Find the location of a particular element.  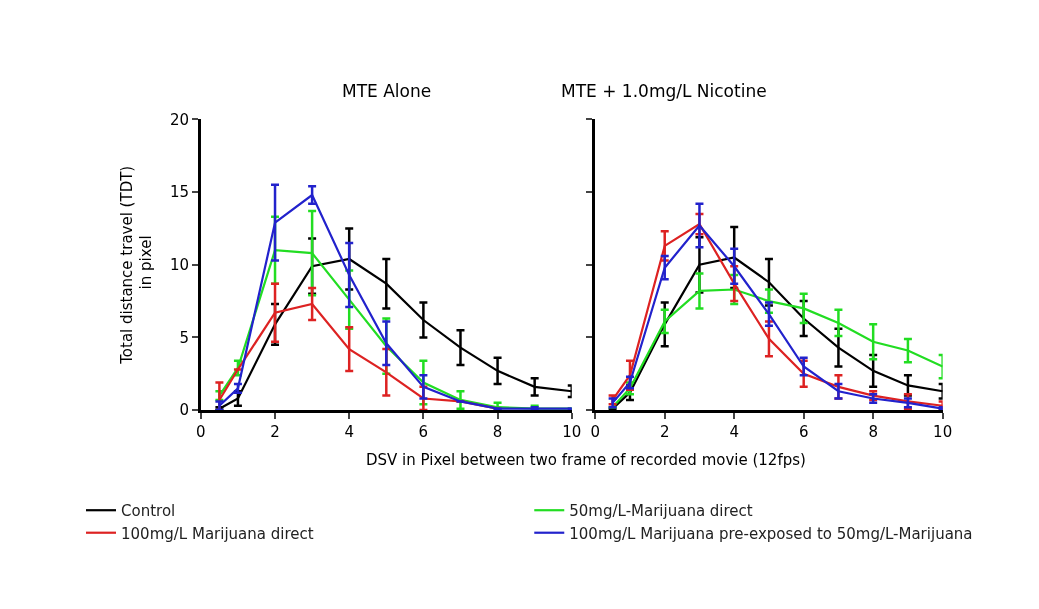

chart-title: MTE + 1.0mg/L Nicotine is located at coordinates (664, 91).